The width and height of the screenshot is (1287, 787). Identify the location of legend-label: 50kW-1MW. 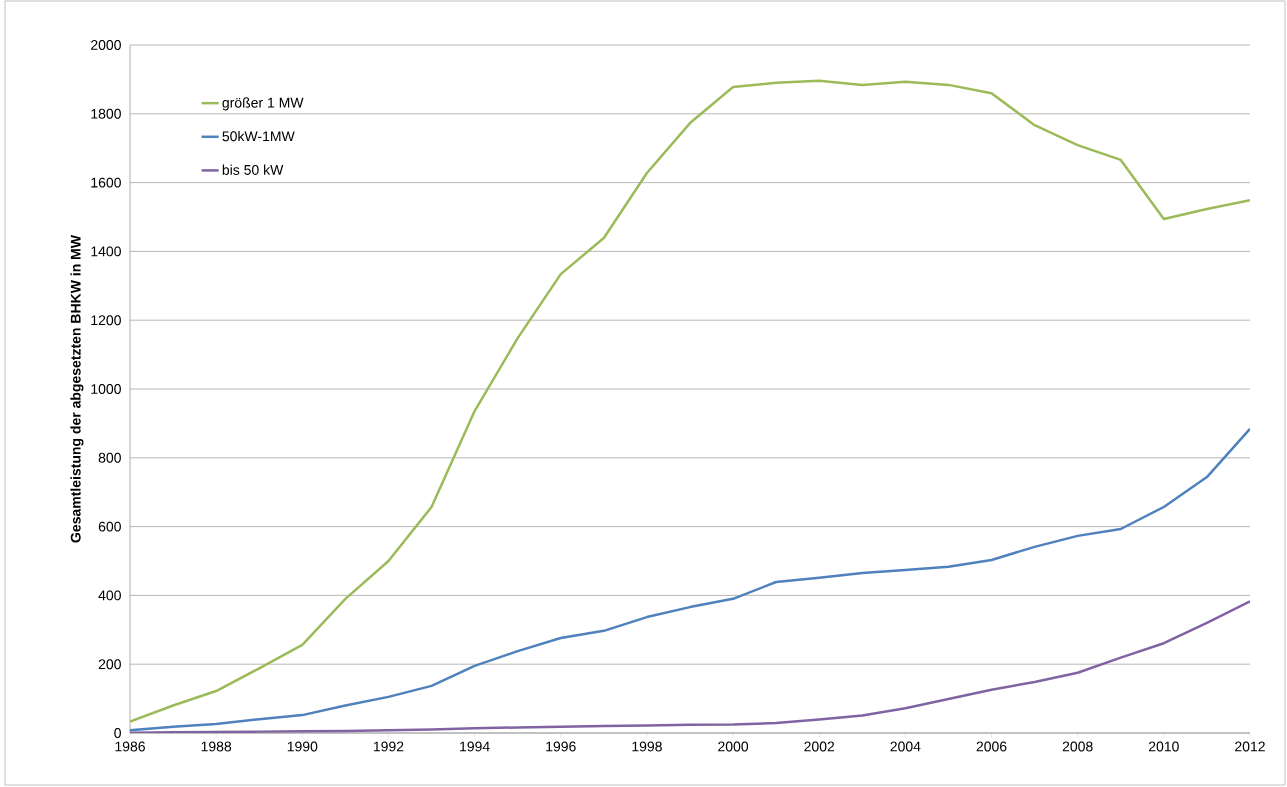
(258, 136).